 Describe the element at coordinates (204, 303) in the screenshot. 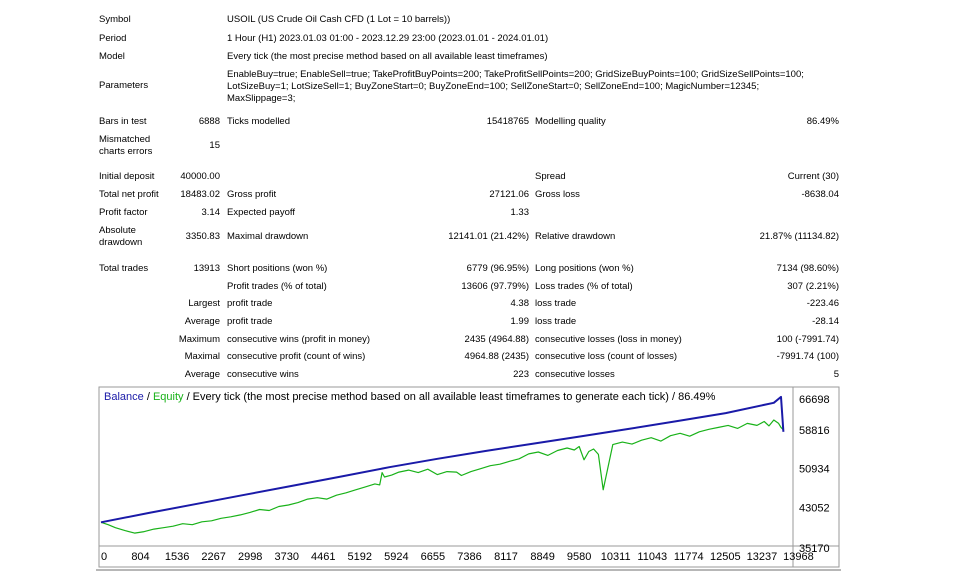

I see `largest-prefix: Largest` at that location.